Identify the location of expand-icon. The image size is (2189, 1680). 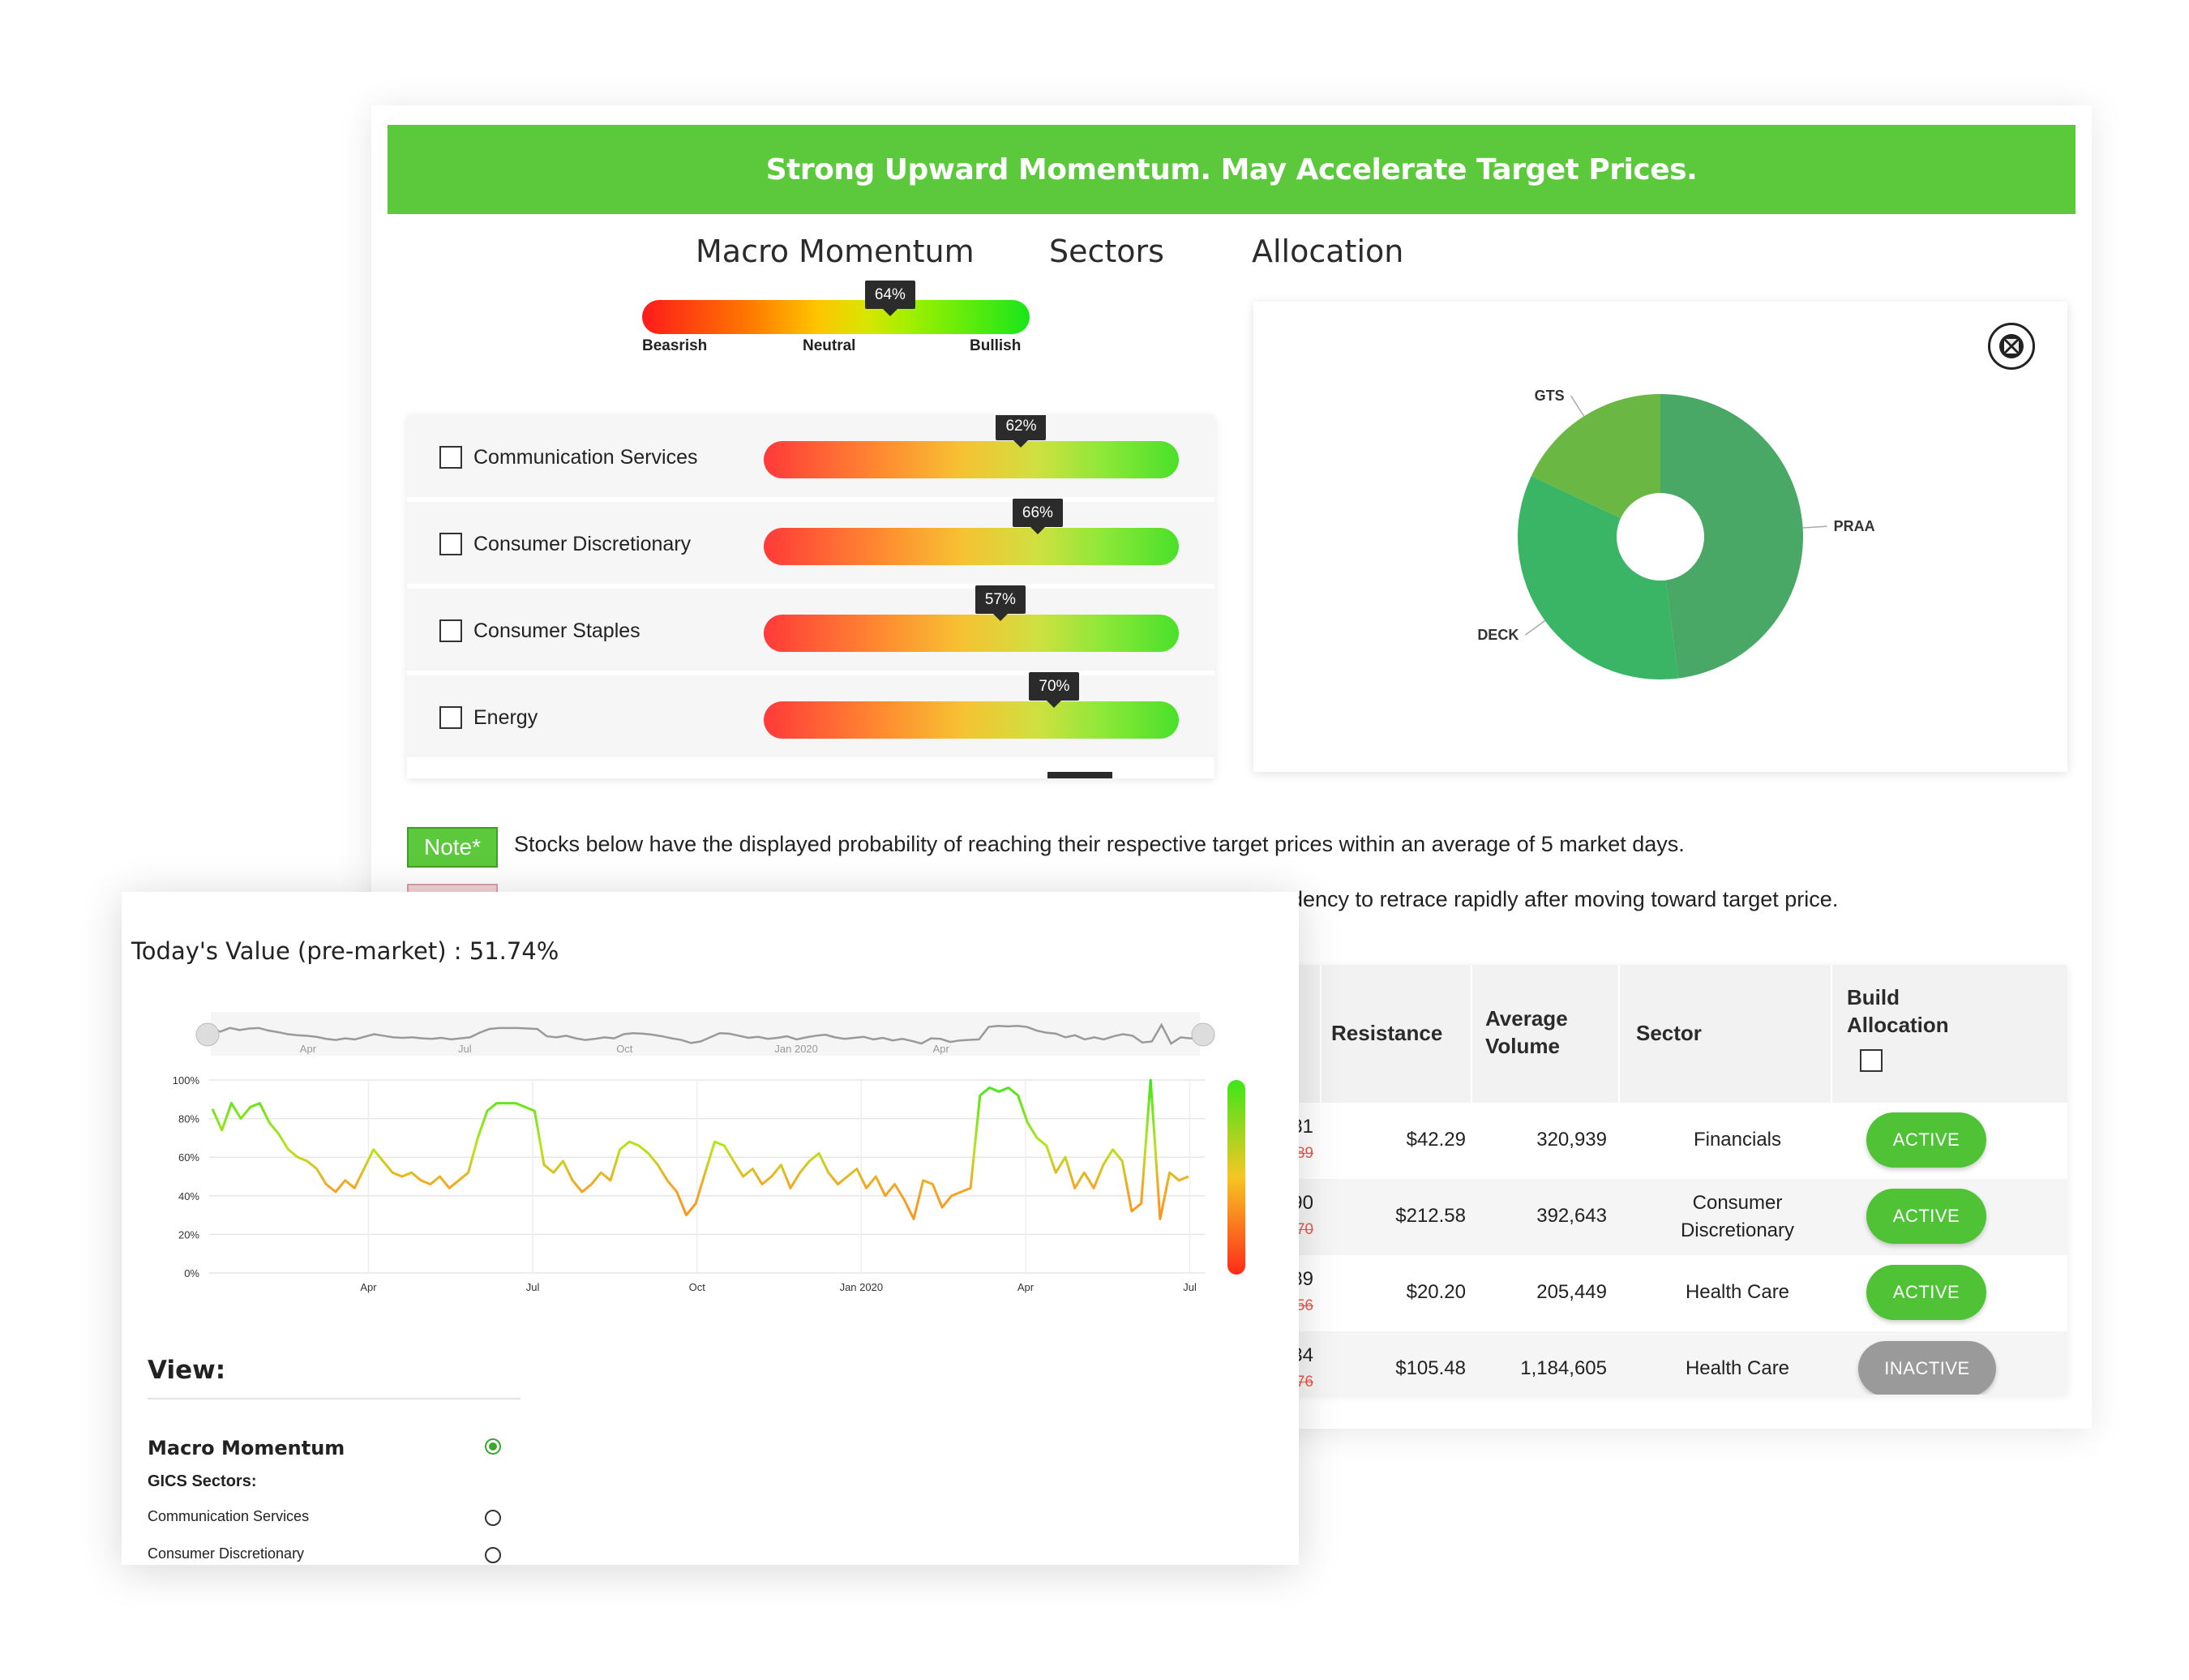
(2011, 346).